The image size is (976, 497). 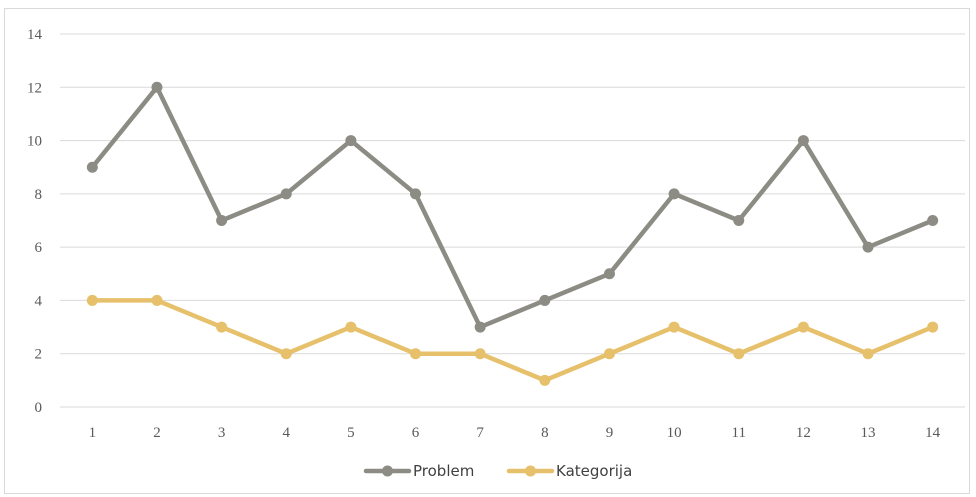 I want to click on legend-item-kategorija: Kategorija, so click(x=569, y=471).